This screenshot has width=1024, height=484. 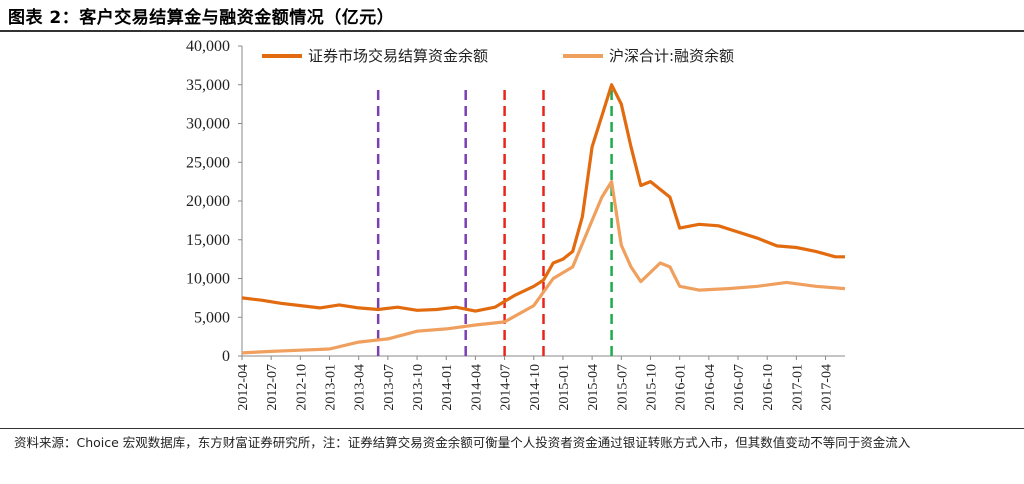 What do you see at coordinates (208, 201) in the screenshot?
I see `y-tick-label: 20,000` at bounding box center [208, 201].